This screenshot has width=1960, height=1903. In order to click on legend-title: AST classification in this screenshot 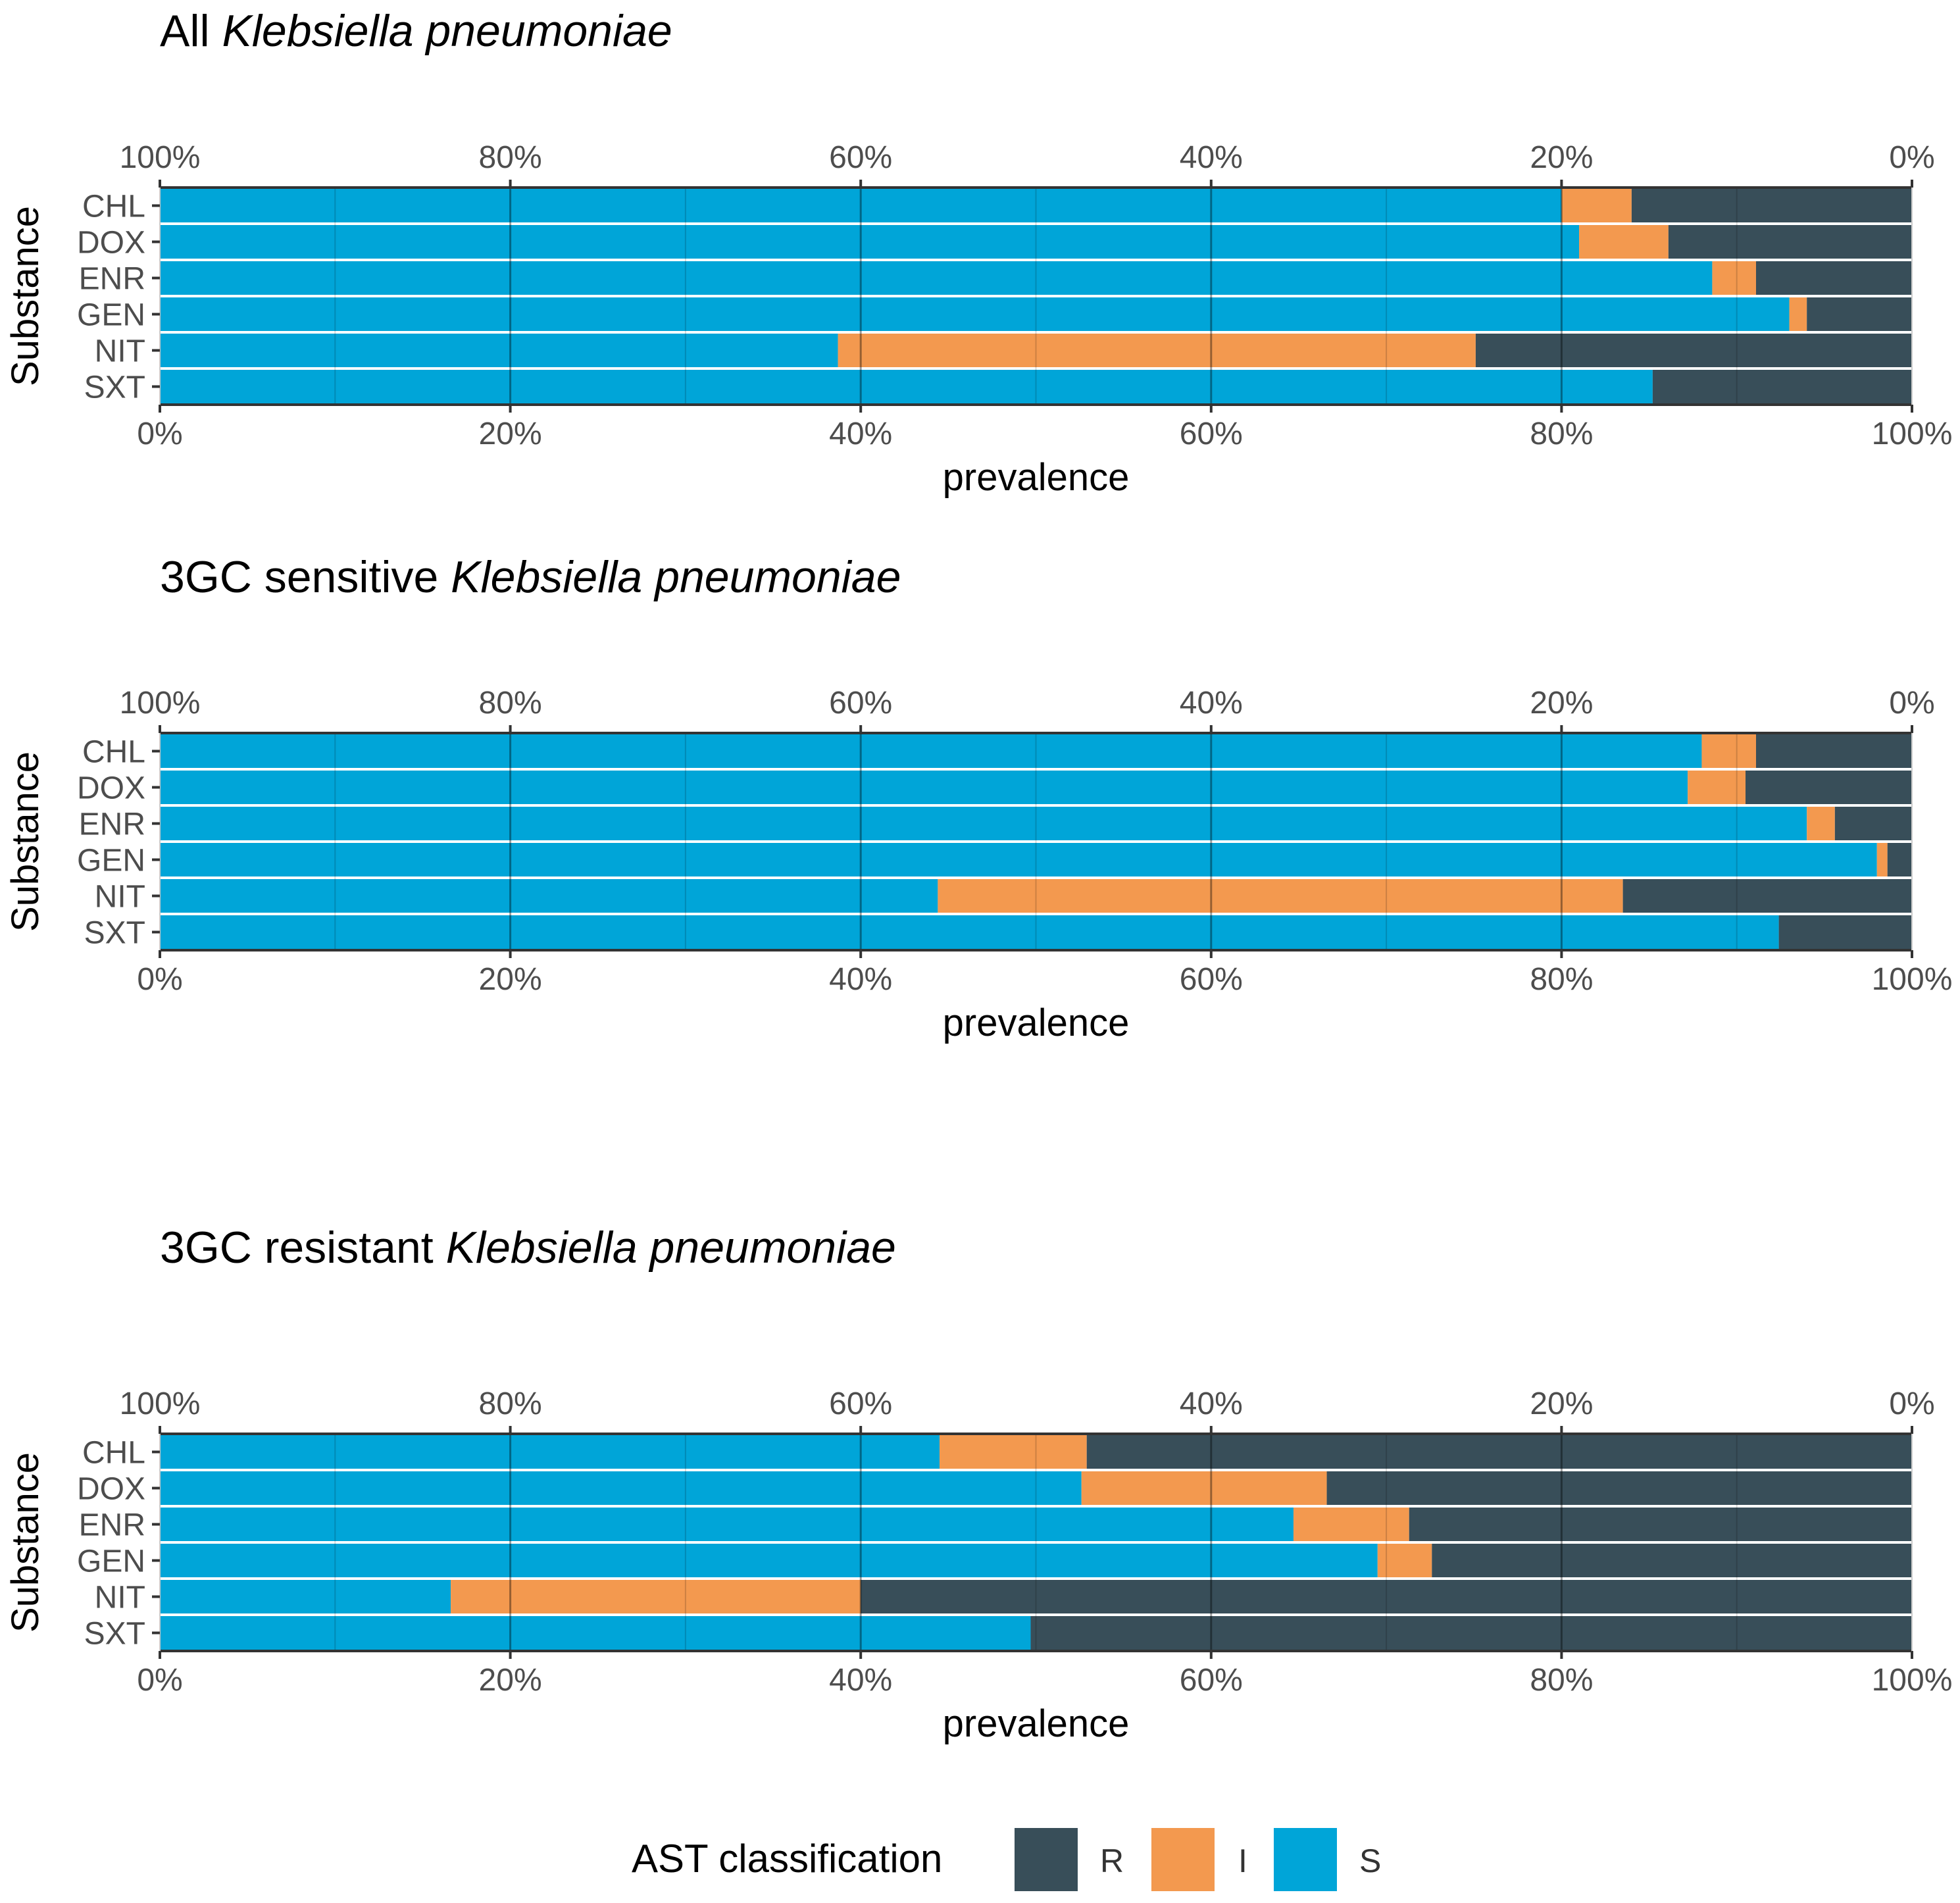, I will do `click(787, 1859)`.